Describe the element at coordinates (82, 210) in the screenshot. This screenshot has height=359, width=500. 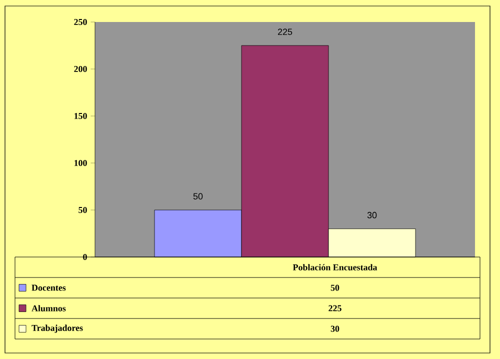
I see `y-tick-label: 50` at that location.